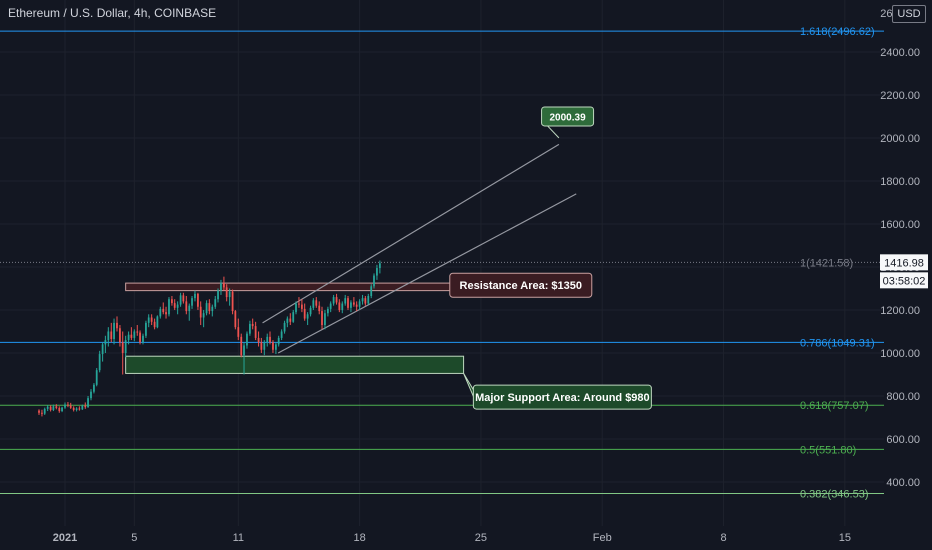 The image size is (932, 550). I want to click on fib-label: 1(1421.58), so click(826, 263).